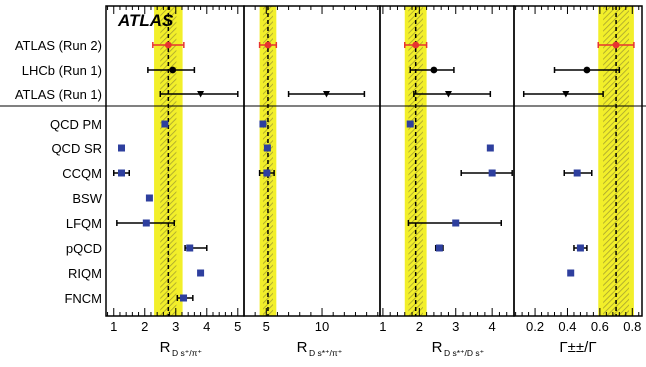 This screenshot has width=646, height=367. Describe the element at coordinates (85, 273) in the screenshot. I see `row-label: RIQM` at that location.